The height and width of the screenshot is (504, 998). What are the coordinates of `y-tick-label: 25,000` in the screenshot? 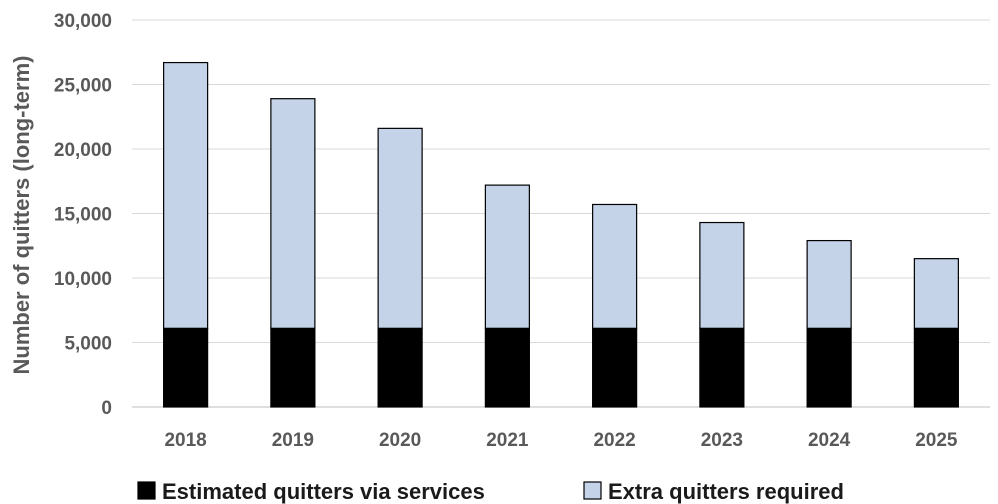 It's located at (83, 86).